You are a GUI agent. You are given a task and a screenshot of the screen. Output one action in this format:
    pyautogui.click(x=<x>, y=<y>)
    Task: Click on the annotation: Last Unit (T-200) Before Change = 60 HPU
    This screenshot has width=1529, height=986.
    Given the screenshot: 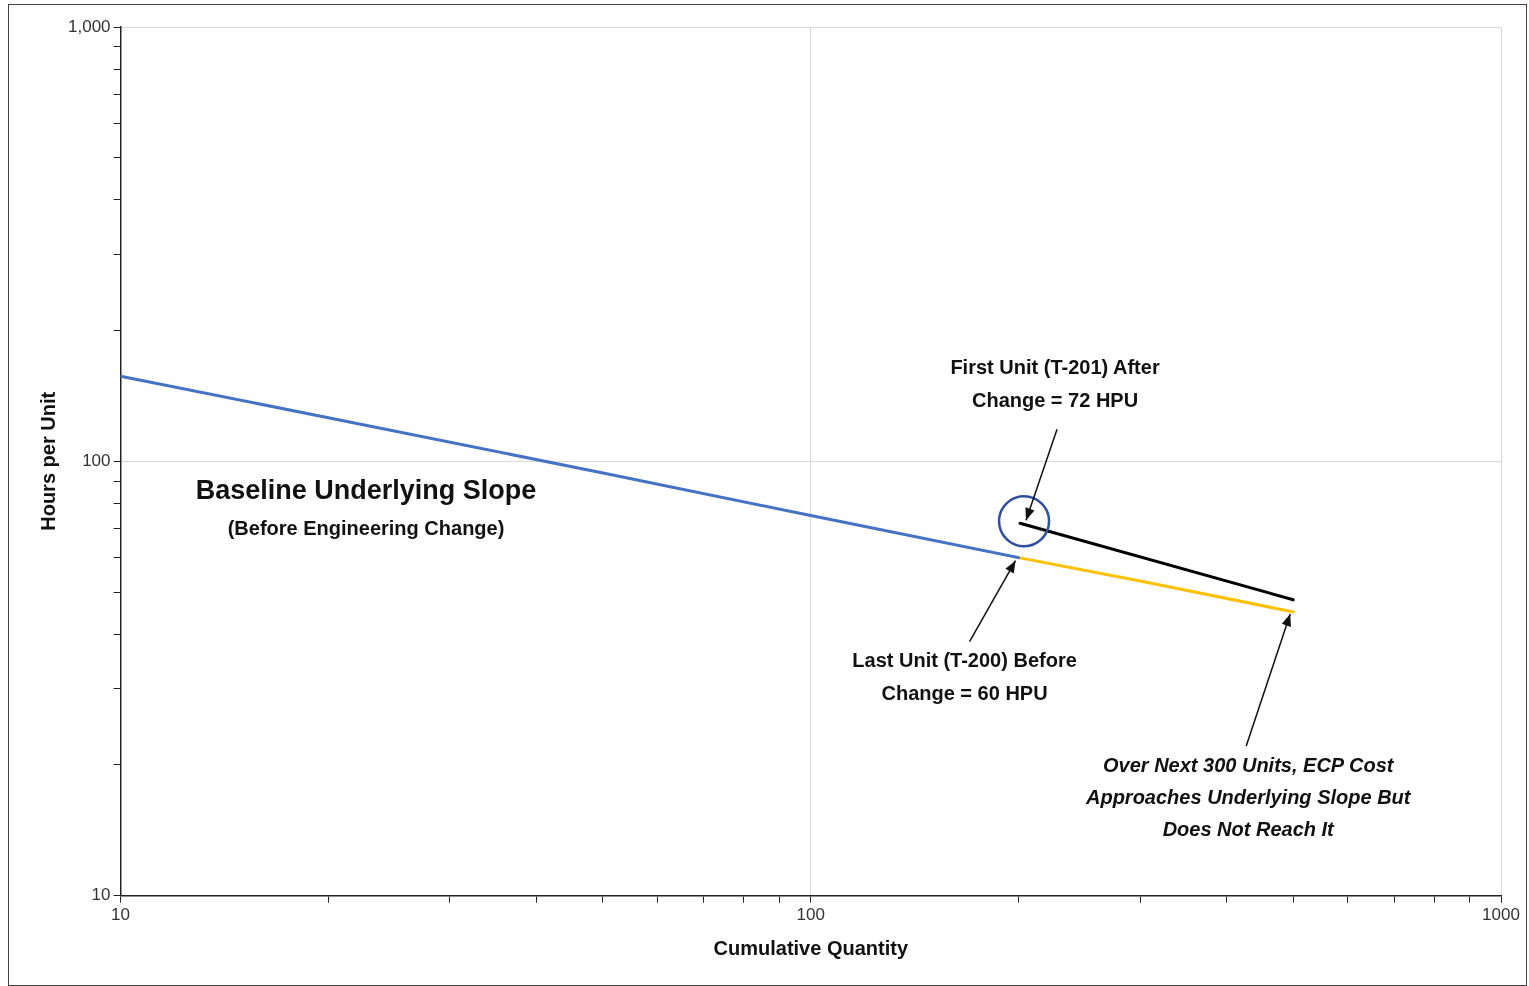 What is the action you would take?
    pyautogui.click(x=964, y=677)
    